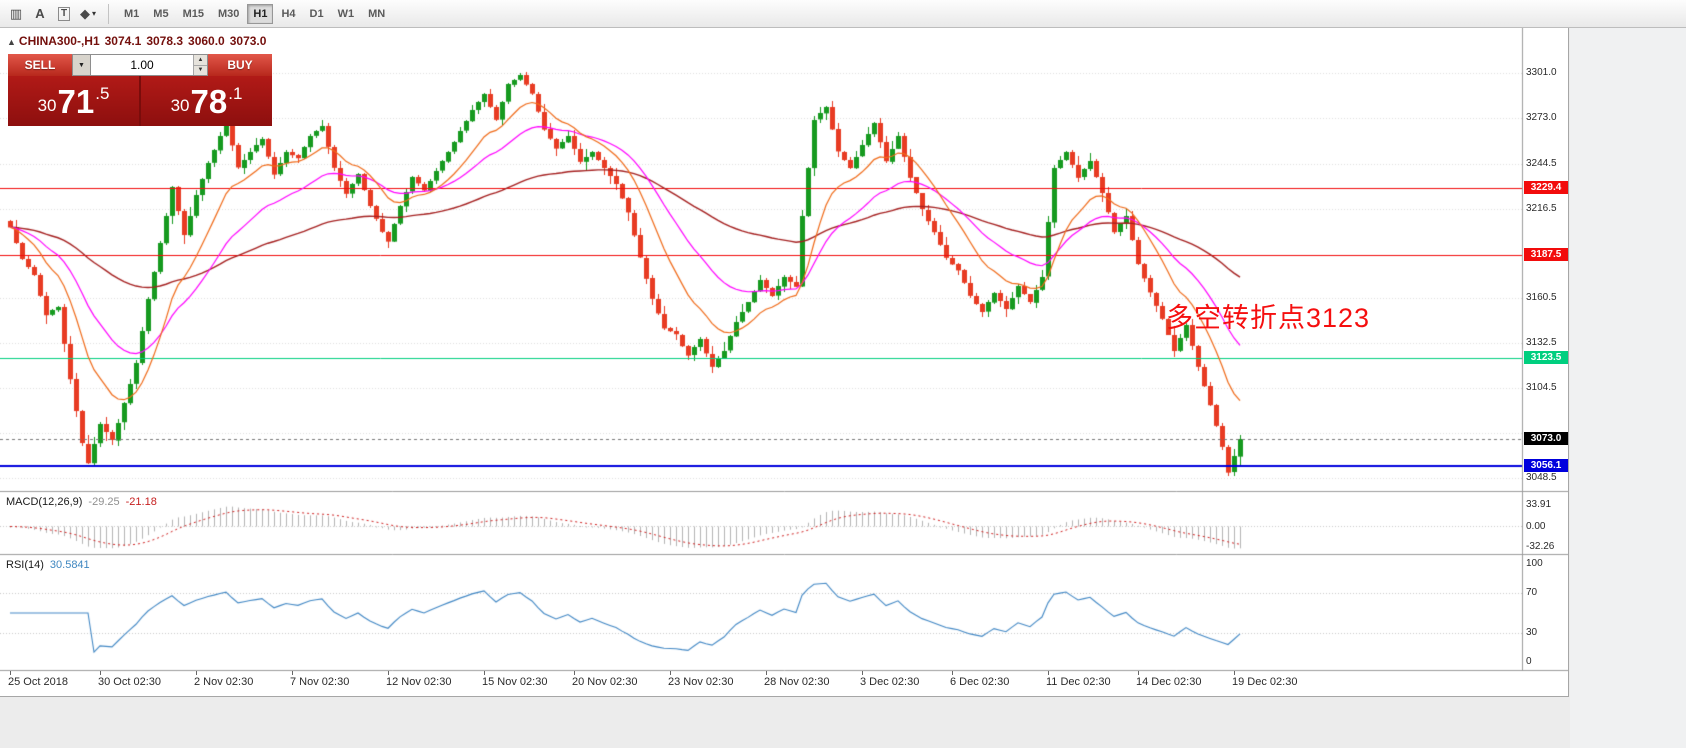 The width and height of the screenshot is (1686, 748). Describe the element at coordinates (1529, 661) in the screenshot. I see `rsi-axis-tick: 0` at that location.